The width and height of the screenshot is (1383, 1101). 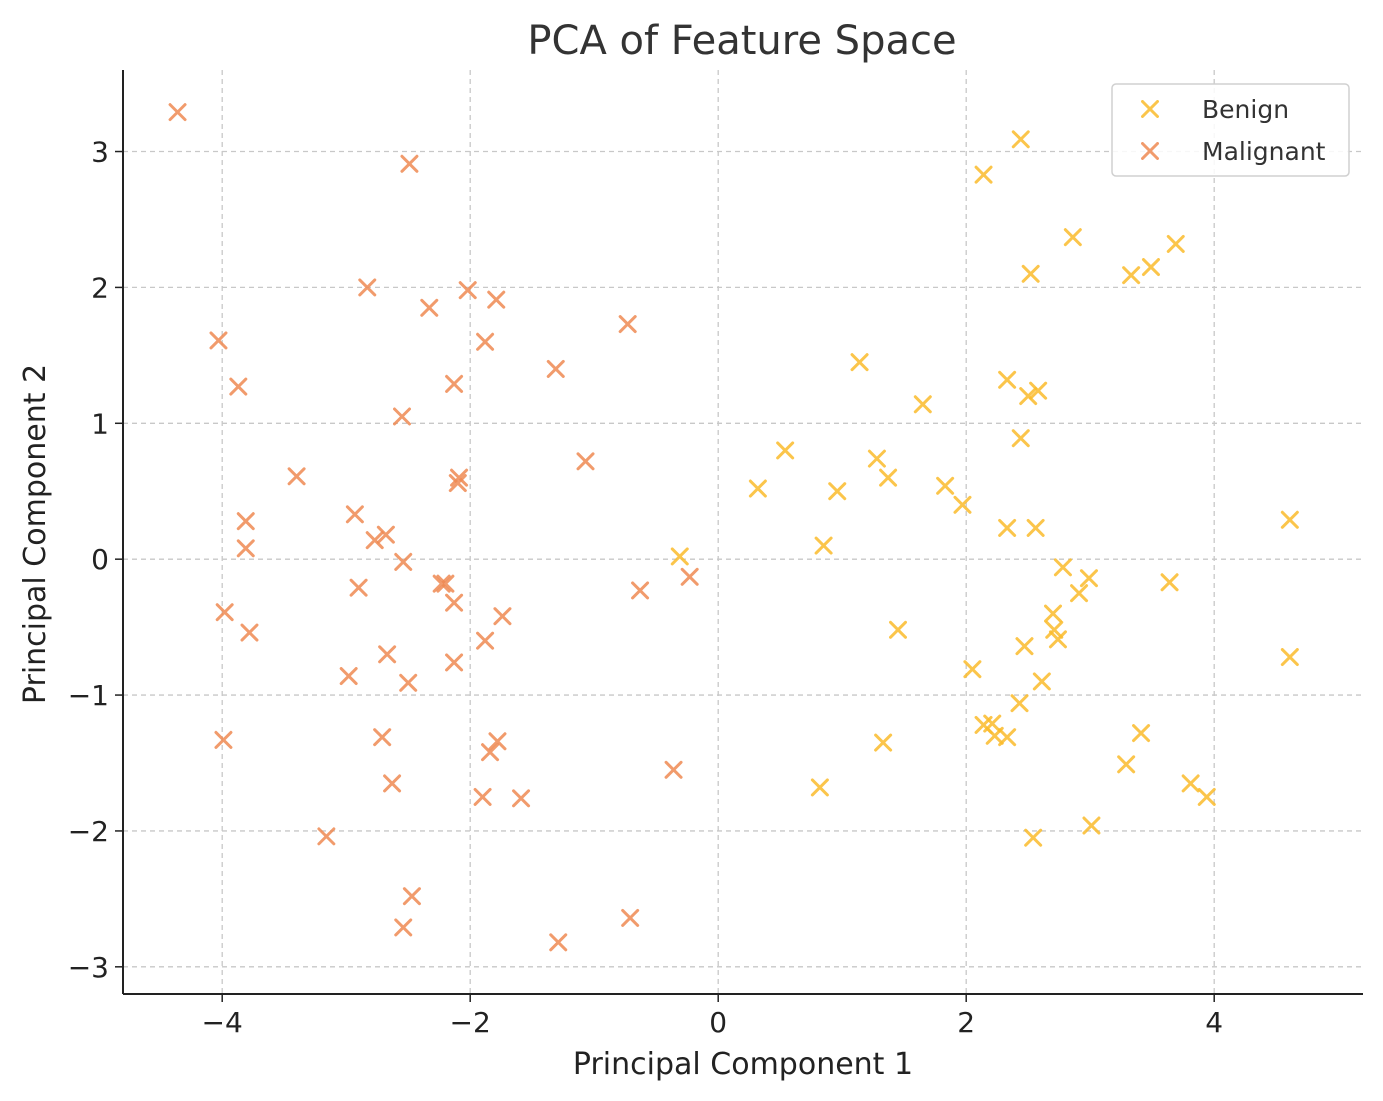 What do you see at coordinates (1150, 109) in the screenshot?
I see `legend-marker-benign` at bounding box center [1150, 109].